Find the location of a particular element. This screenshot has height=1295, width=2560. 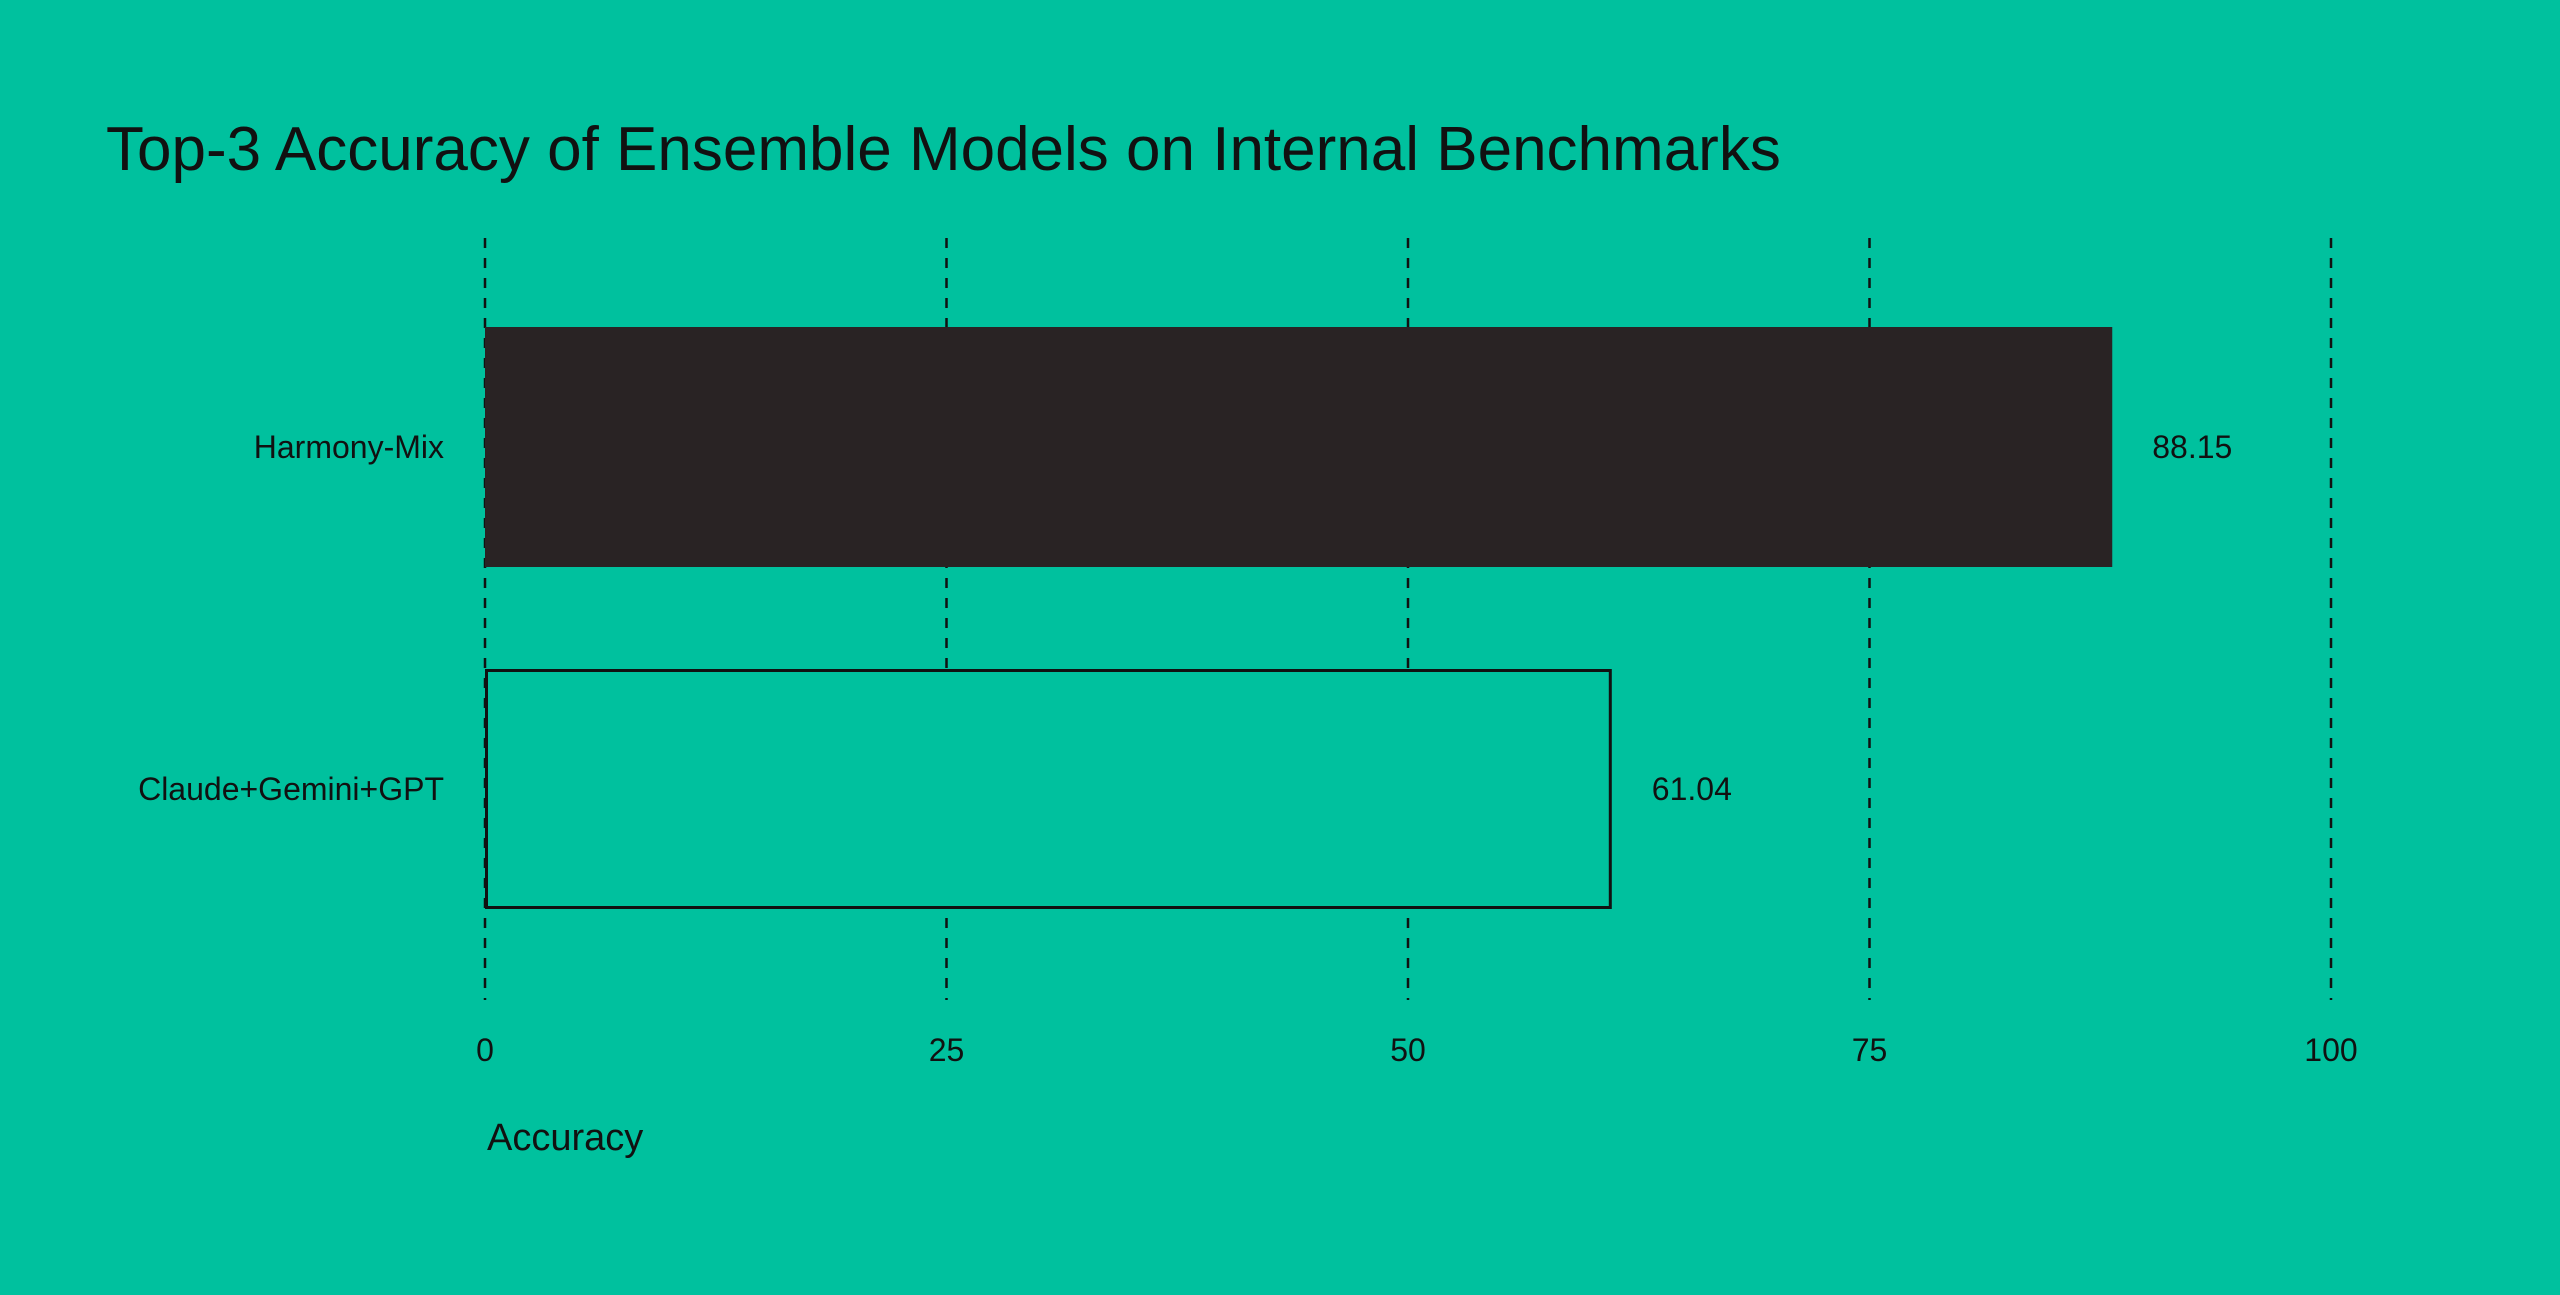

bar-claude-gemini-gpt is located at coordinates (1048, 789).